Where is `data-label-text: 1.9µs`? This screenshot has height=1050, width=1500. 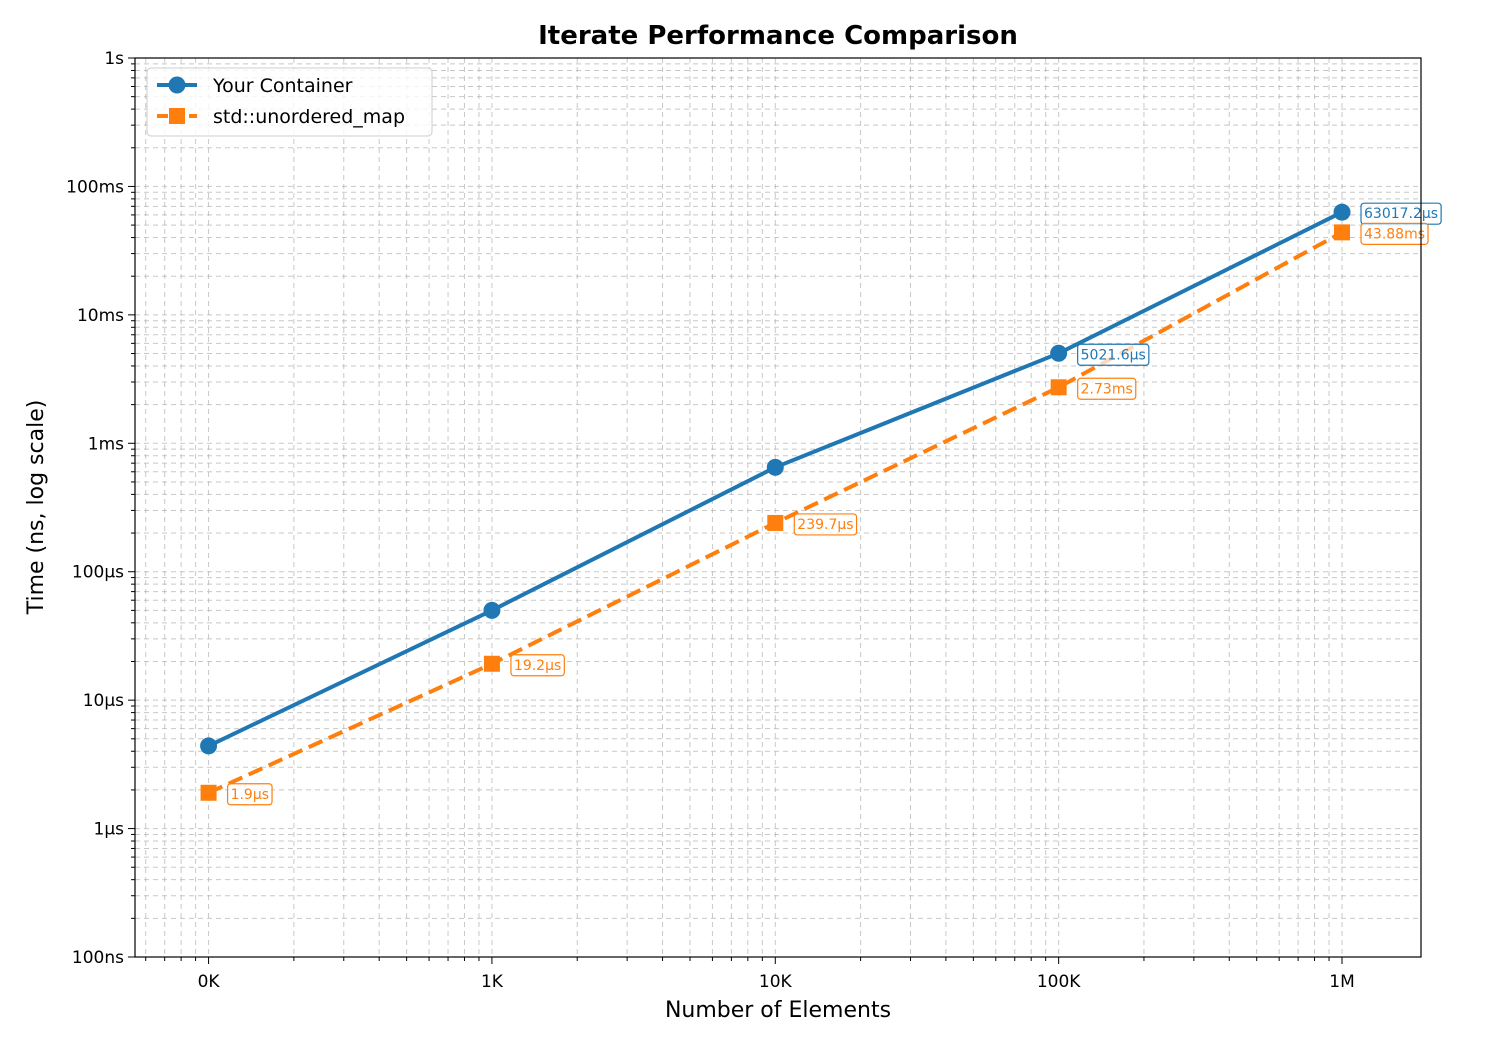 data-label-text: 1.9µs is located at coordinates (250, 795).